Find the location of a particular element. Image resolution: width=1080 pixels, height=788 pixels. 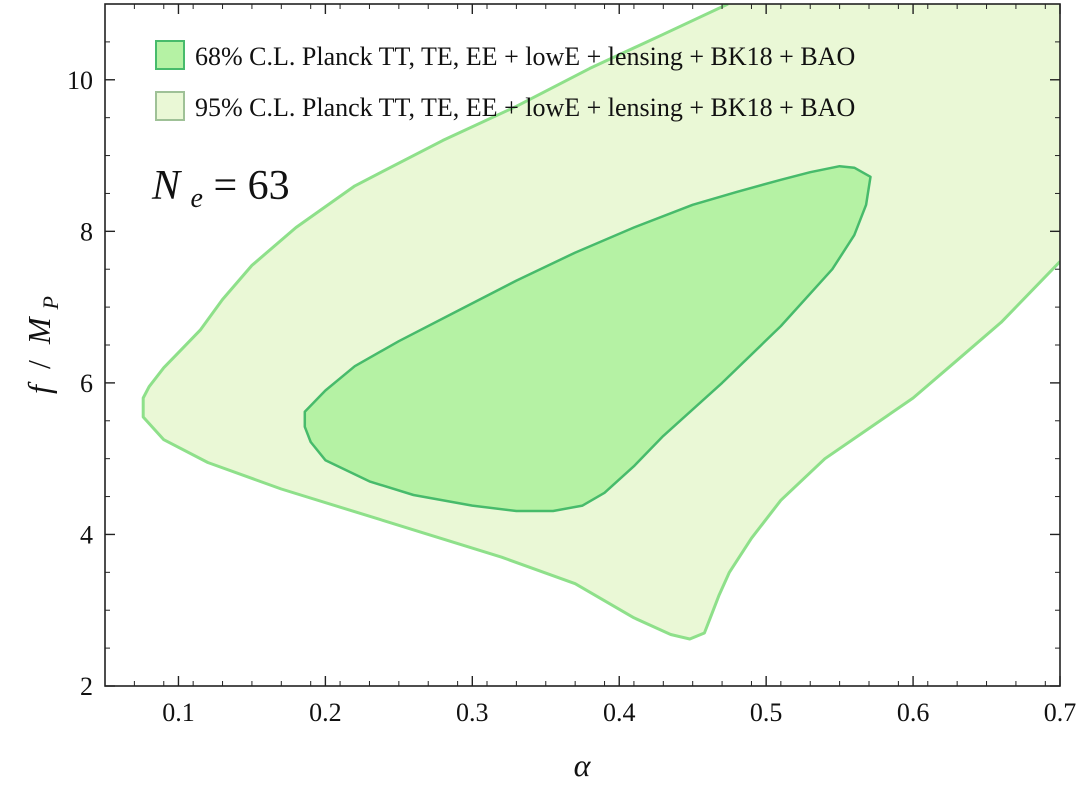

x-tick-label: 0.6 is located at coordinates (913, 712).